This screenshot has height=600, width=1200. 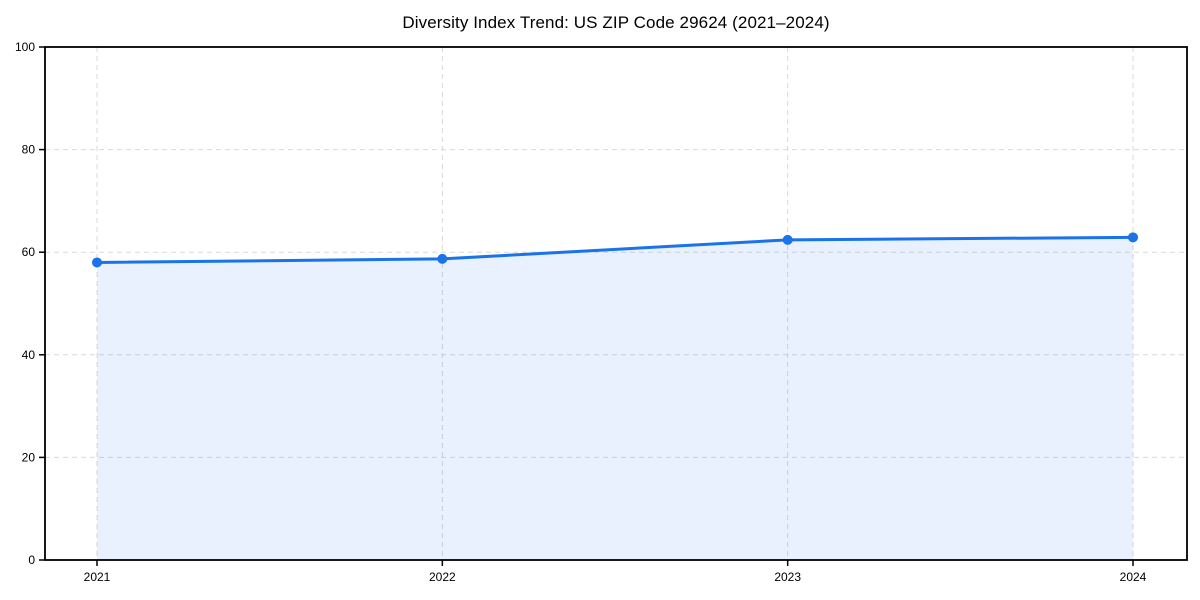 I want to click on x-tick-label: 2024, so click(x=1133, y=577).